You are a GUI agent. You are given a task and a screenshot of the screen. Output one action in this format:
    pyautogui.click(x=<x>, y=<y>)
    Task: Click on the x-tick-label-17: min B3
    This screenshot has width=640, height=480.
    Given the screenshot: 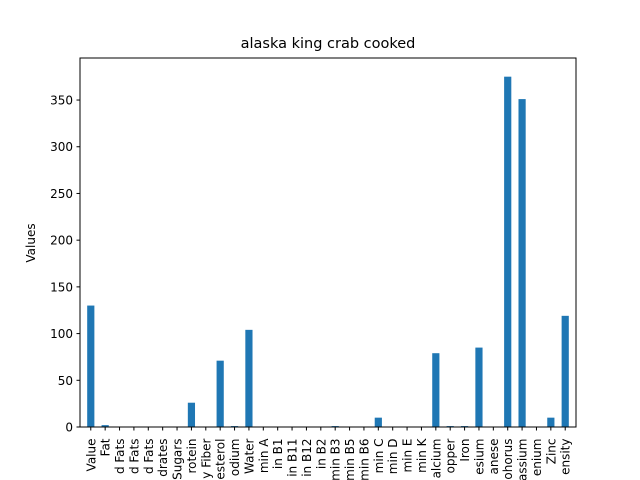 What is the action you would take?
    pyautogui.click(x=336, y=459)
    